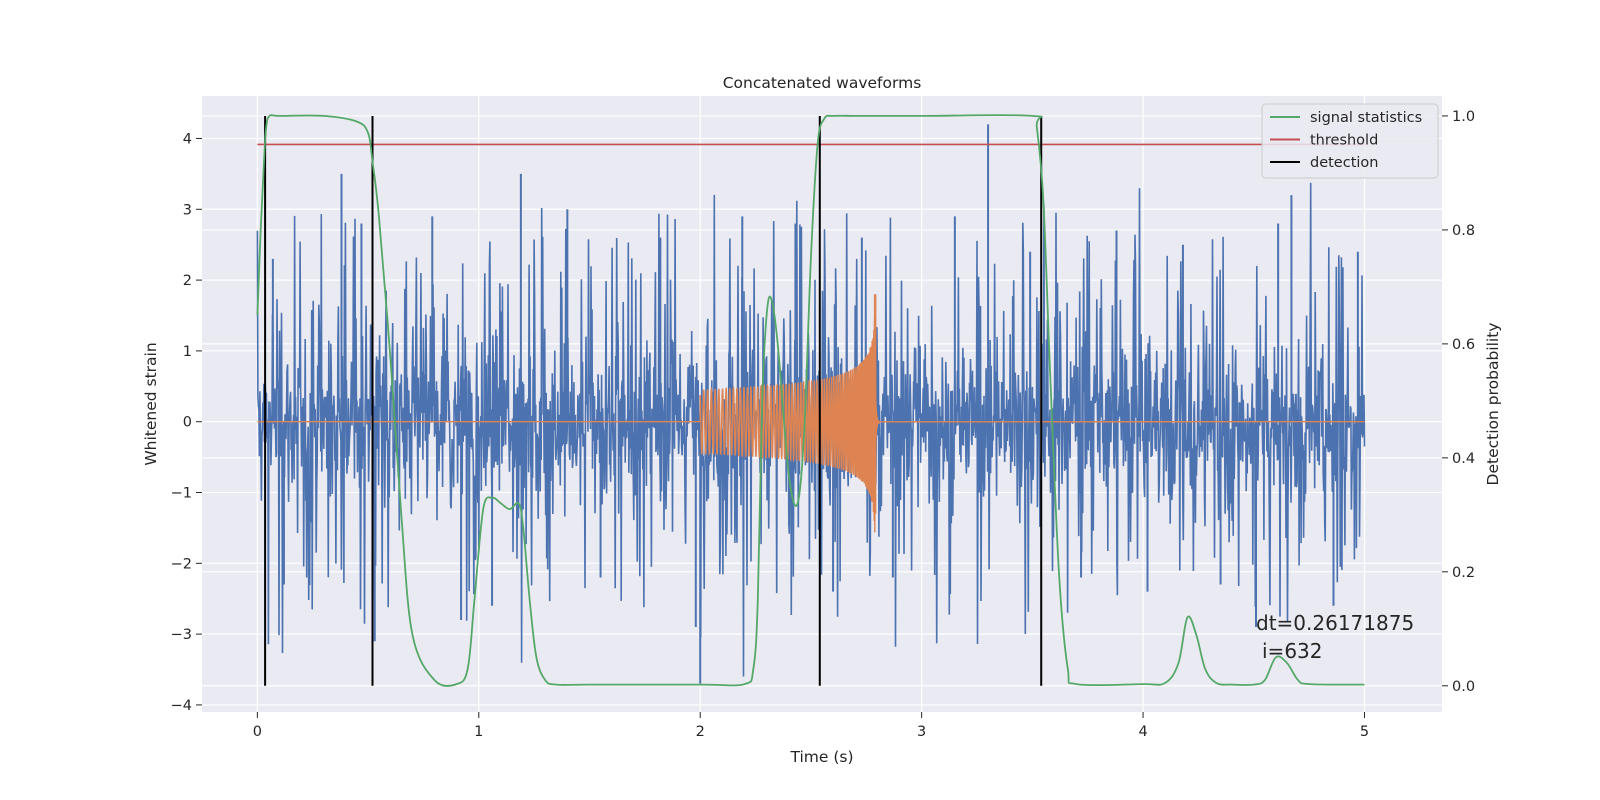 This screenshot has width=1600, height=800. I want to click on x-tick-label: 1, so click(478, 732).